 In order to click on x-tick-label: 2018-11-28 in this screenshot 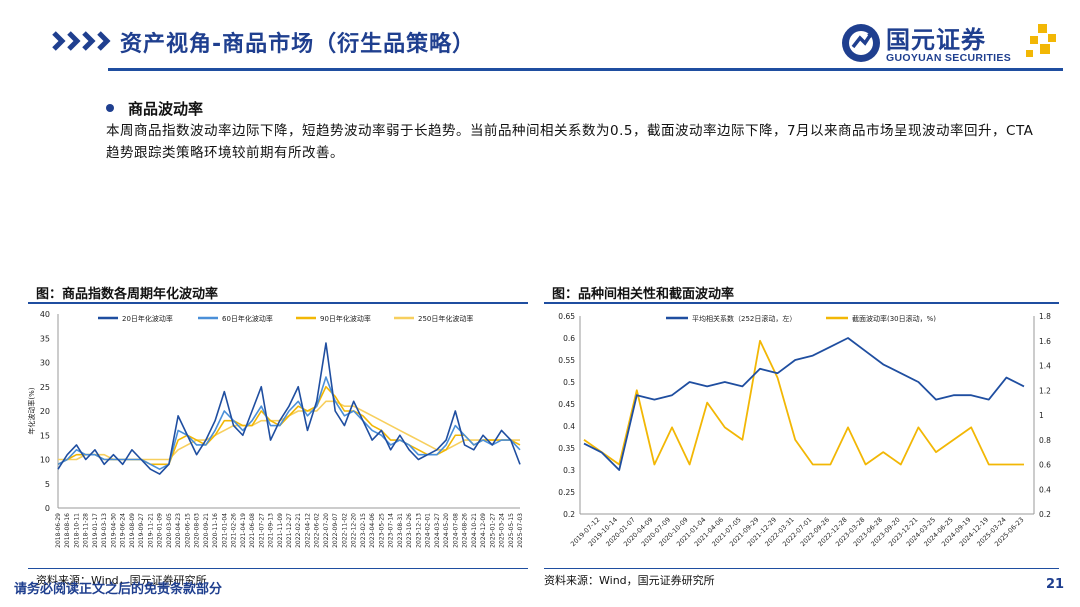, I will do `click(86, 530)`.